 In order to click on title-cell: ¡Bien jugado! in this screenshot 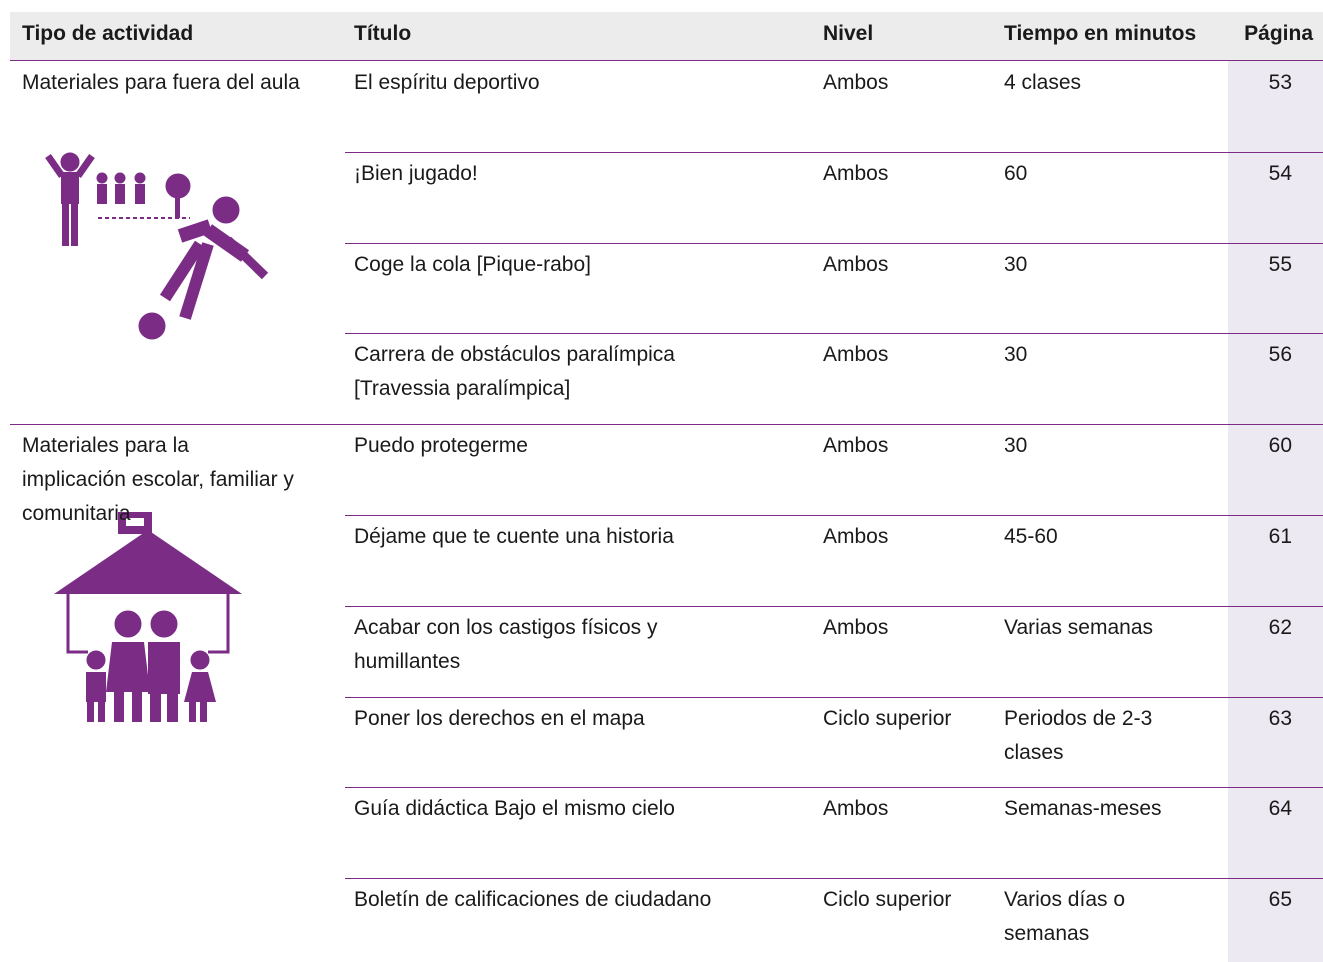, I will do `click(416, 173)`.